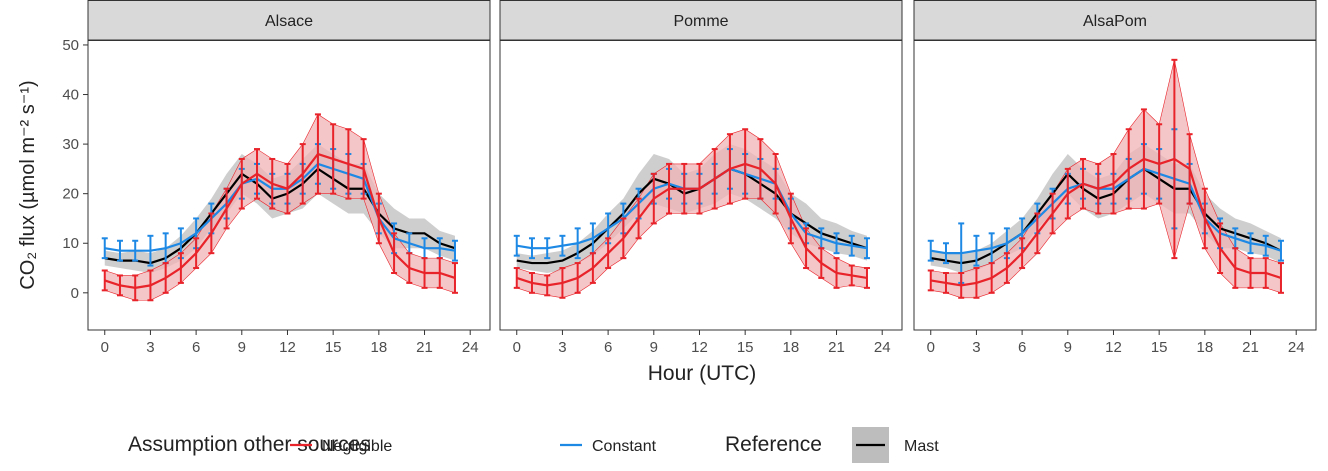  I want to click on error-bar, so click(866, 248).